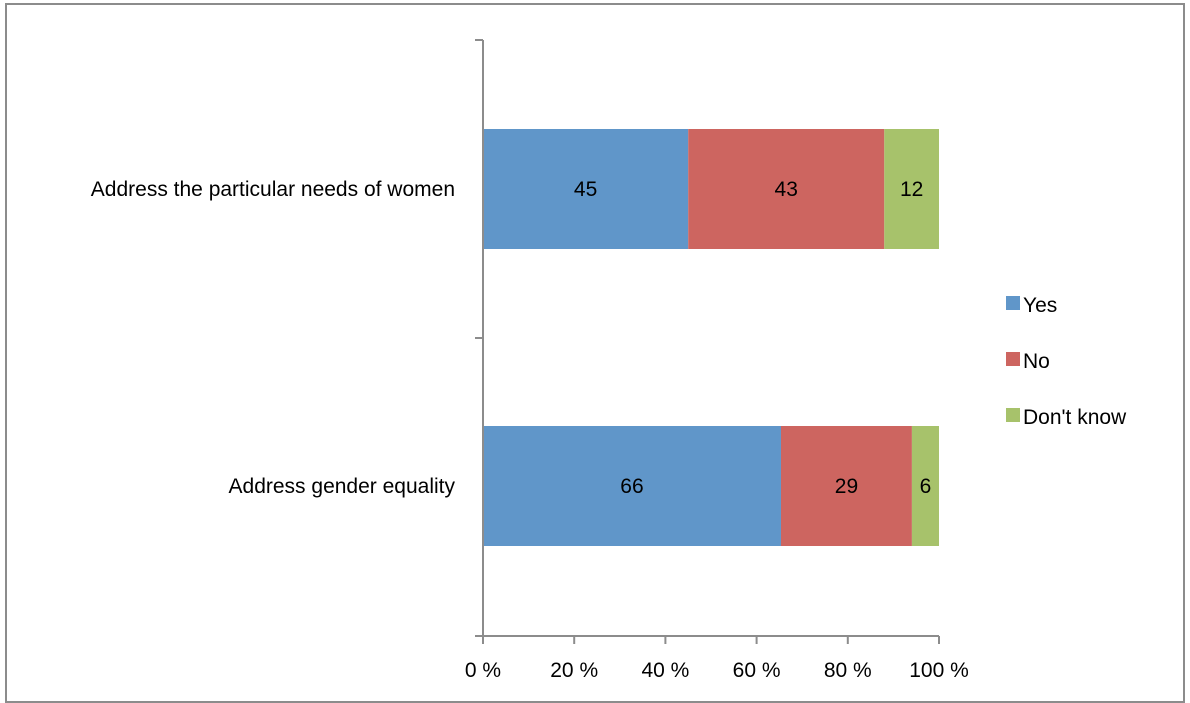 The width and height of the screenshot is (1190, 703). Describe the element at coordinates (757, 670) in the screenshot. I see `x-tick-label: 60 %` at that location.